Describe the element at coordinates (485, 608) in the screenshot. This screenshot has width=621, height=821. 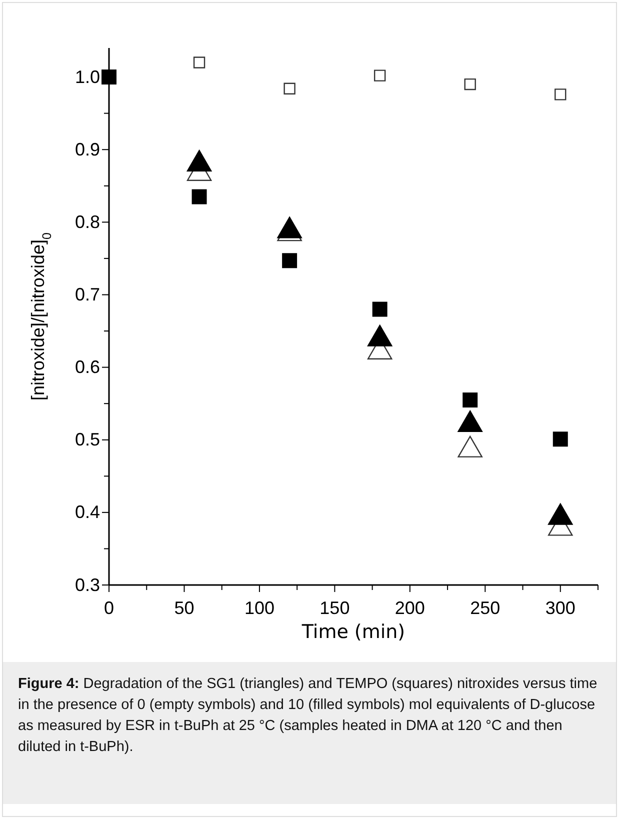
I see `x-tick-label: 250` at that location.